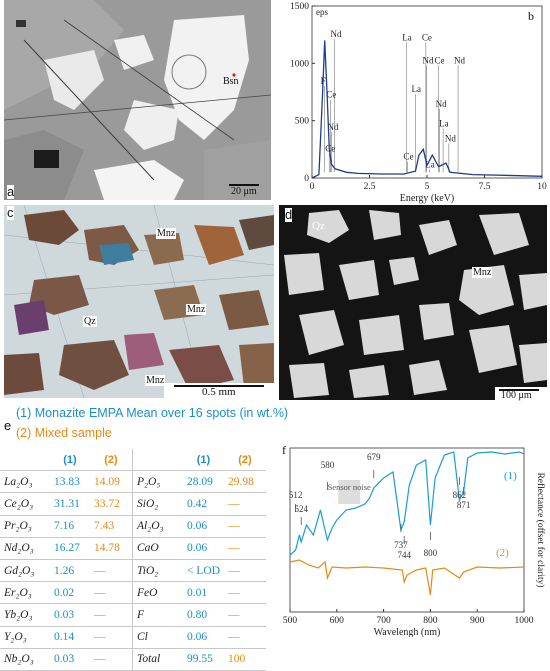 This screenshot has height=671, width=550. Describe the element at coordinates (70, 548) in the screenshot. I see `value-monazite: 16.27` at that location.